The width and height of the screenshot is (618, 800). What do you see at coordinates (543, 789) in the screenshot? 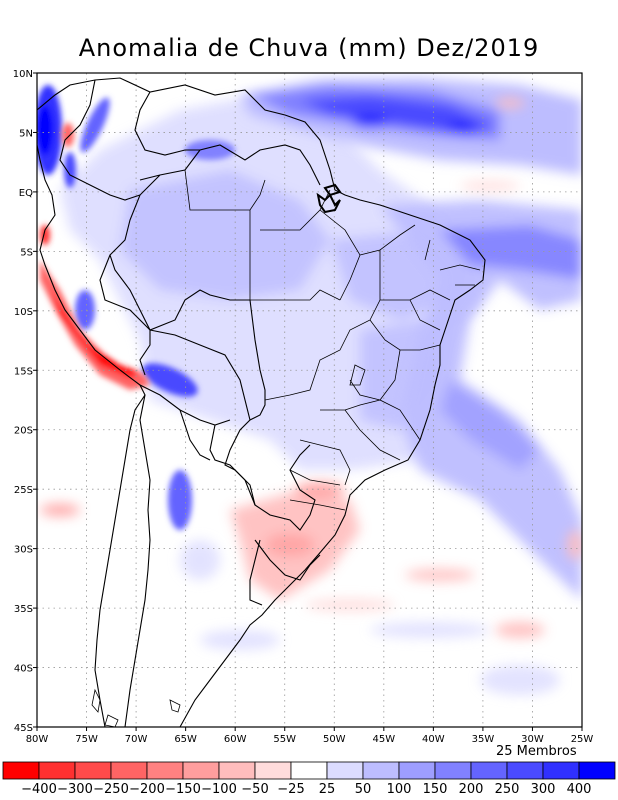
I see `colorbar-label: 300` at bounding box center [543, 789].